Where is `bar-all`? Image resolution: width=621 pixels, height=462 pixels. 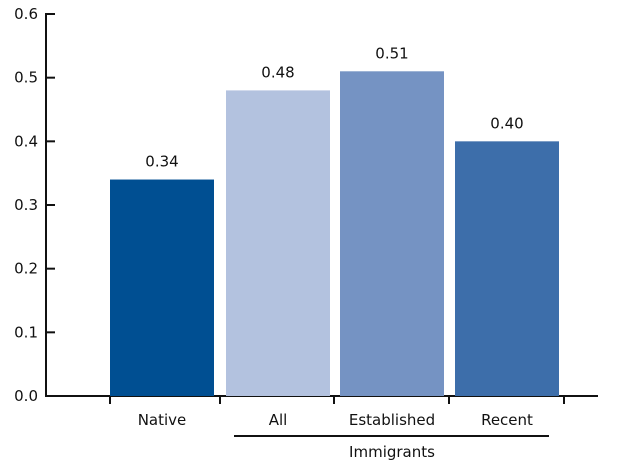 bar-all is located at coordinates (278, 243).